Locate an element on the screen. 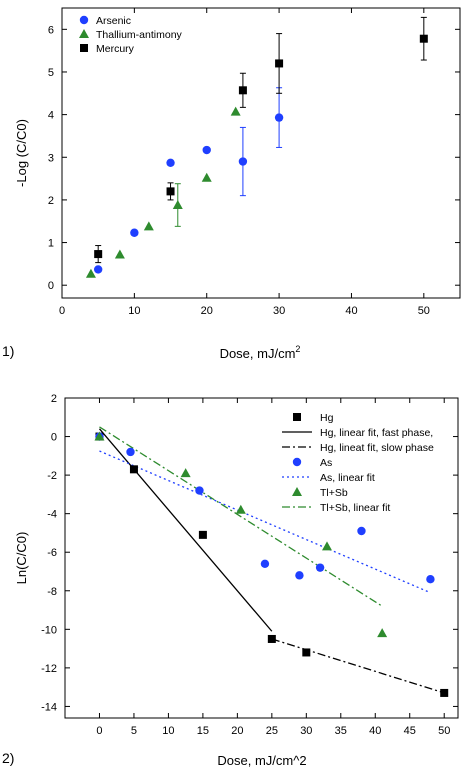  panel-1-x-axis-label: Dose, mJ/cm2 is located at coordinates (260, 352).